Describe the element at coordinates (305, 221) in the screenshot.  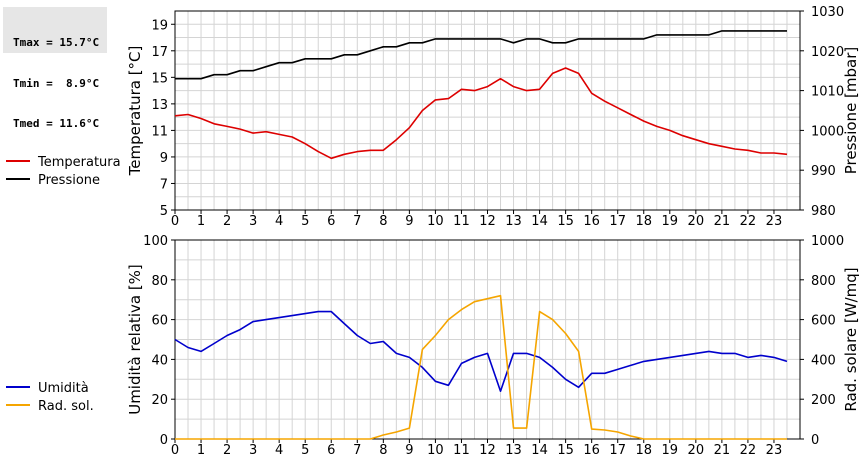
I see `top-x-tick-label: 5` at that location.